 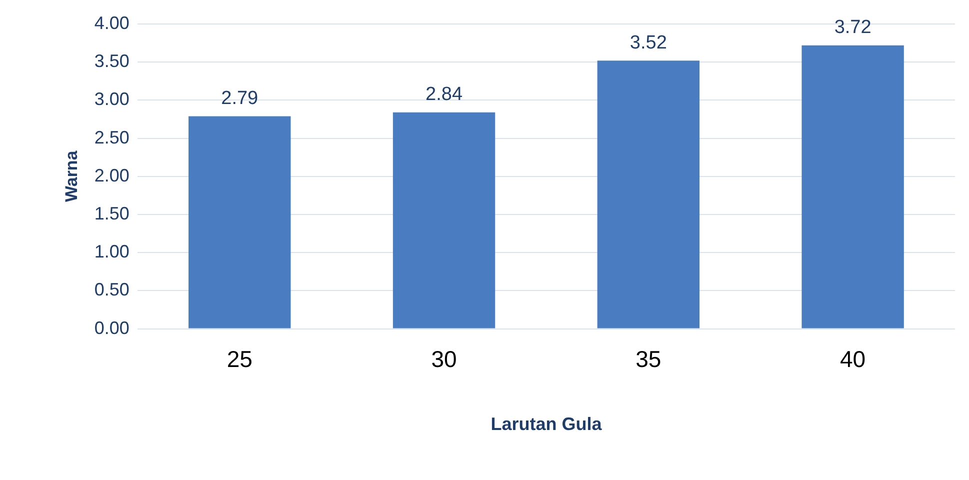 What do you see at coordinates (112, 290) in the screenshot?
I see `y-tick-label: 0.50` at bounding box center [112, 290].